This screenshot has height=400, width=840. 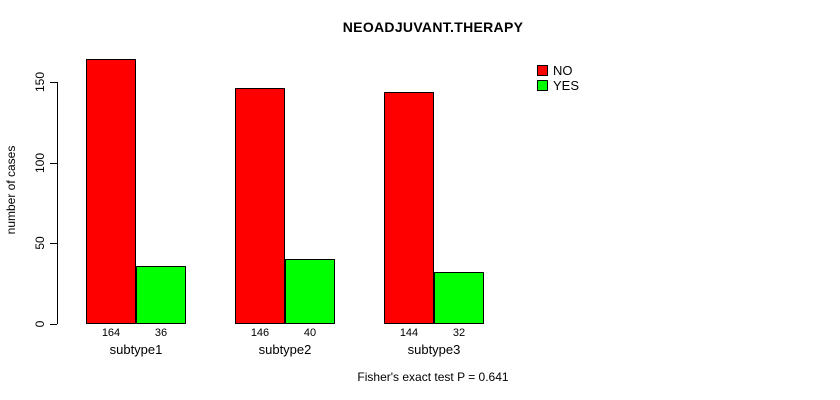 I want to click on bar-no-subtype1, so click(x=111, y=191).